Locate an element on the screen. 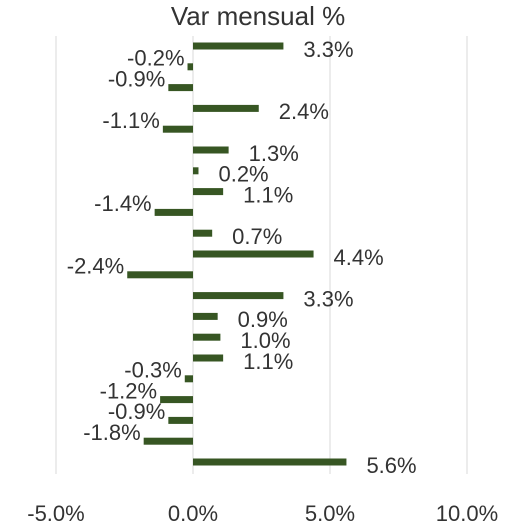 The image size is (508, 529). value-label: 0.9% is located at coordinates (263, 319).